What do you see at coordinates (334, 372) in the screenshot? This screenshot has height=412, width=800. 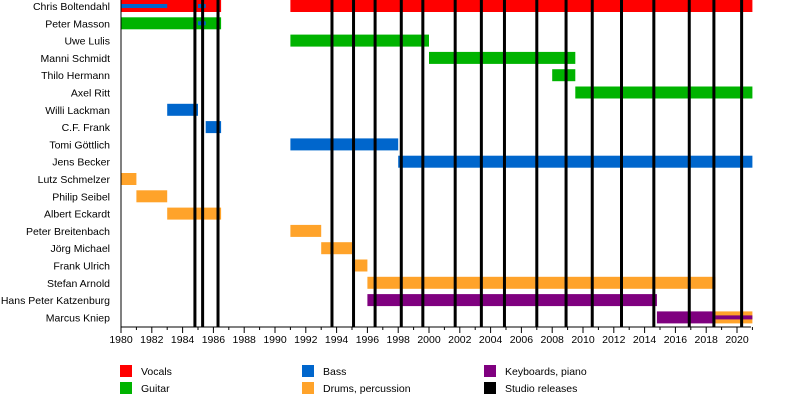 I see `legend-label-bass: Bass` at bounding box center [334, 372].